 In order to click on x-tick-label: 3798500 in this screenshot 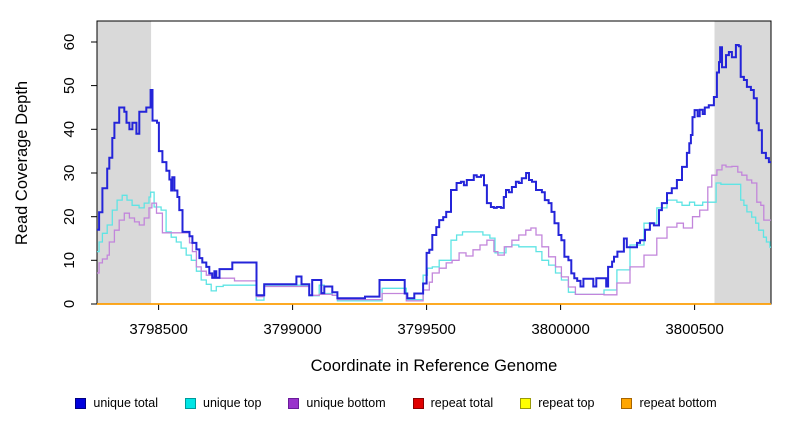, I will do `click(158, 329)`.